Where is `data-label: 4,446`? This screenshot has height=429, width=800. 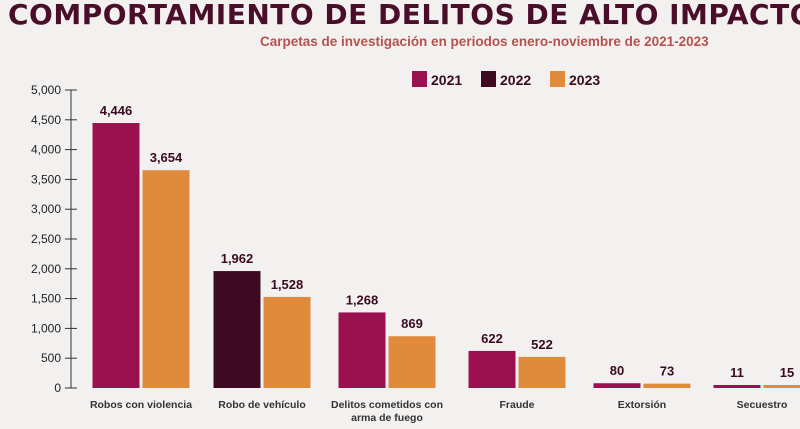
data-label: 4,446 is located at coordinates (116, 110).